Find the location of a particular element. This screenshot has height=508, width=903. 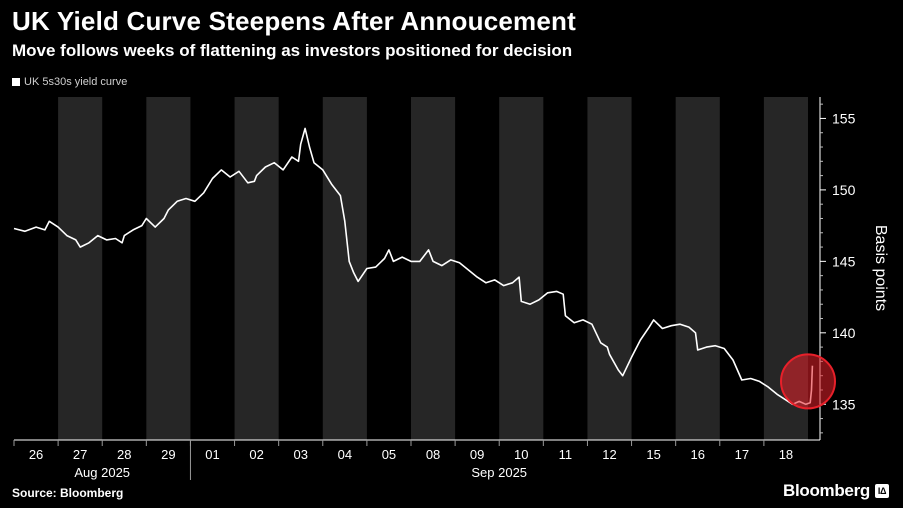

x-tick-label: 08 is located at coordinates (433, 454).